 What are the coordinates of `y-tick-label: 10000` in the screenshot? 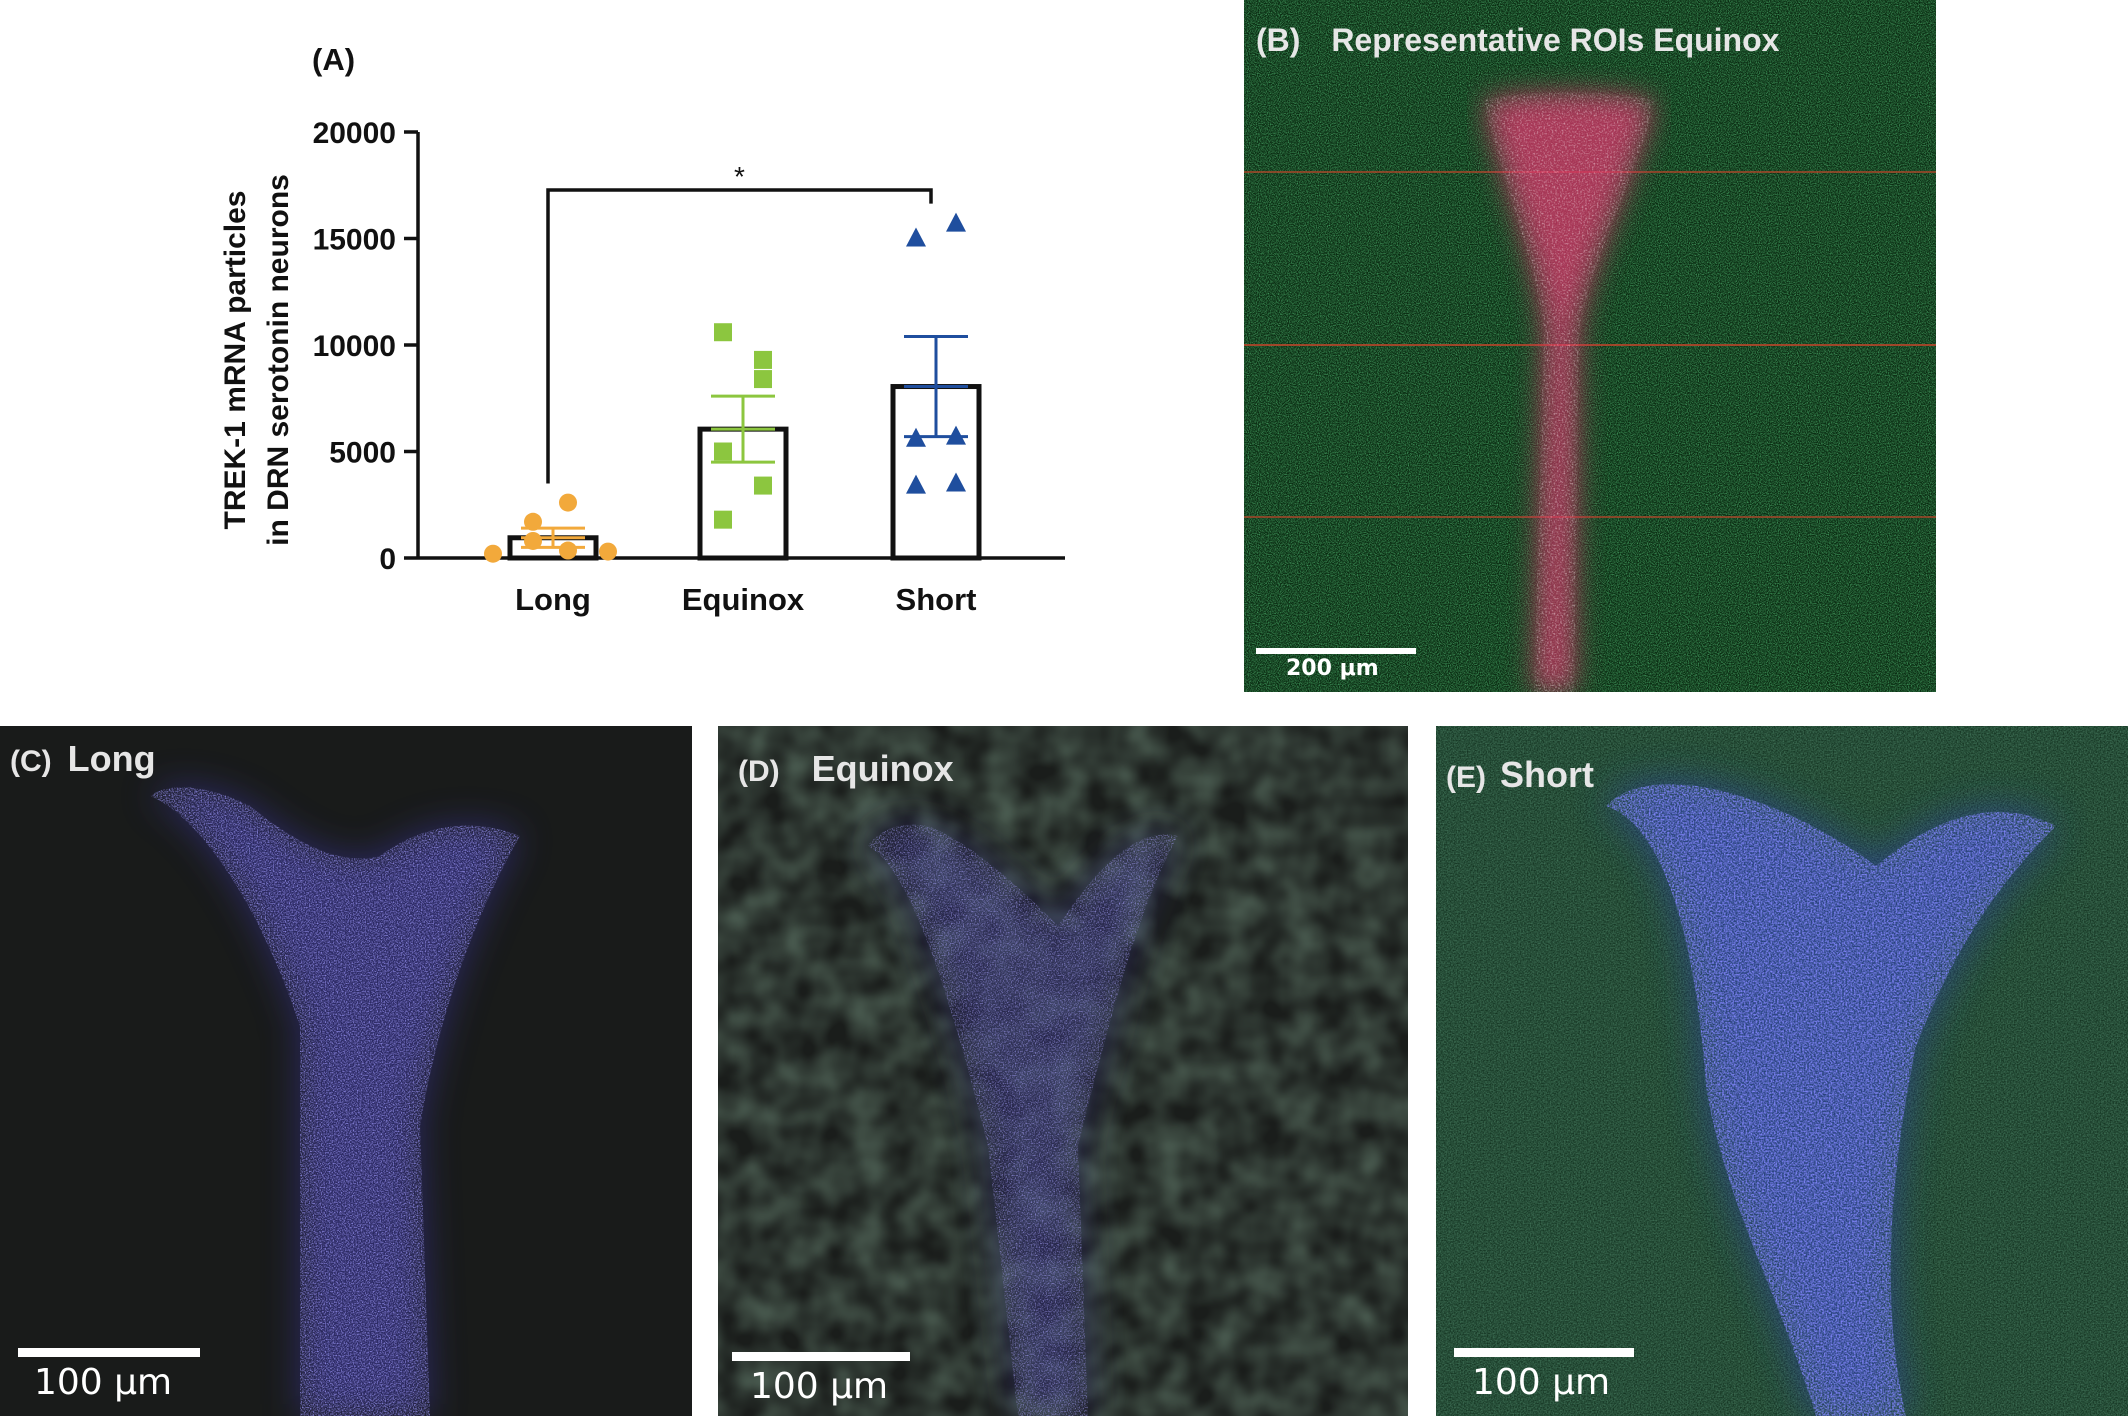 It's located at (354, 346).